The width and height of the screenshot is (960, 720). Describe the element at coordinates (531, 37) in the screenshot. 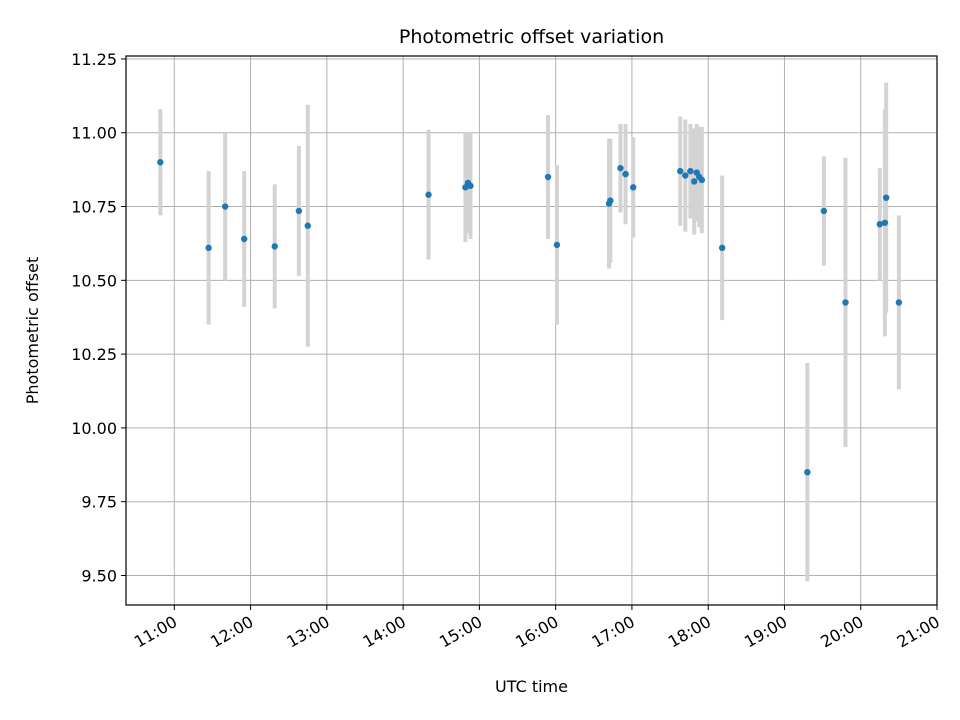

I see `chart-title: Photometric offset variation` at that location.